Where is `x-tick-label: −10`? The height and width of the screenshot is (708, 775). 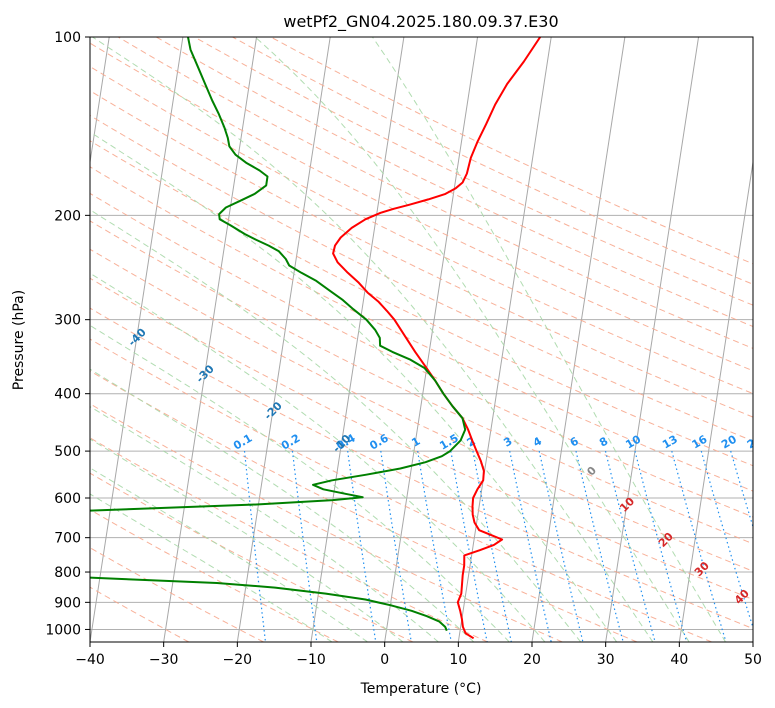
x-tick-label: −10 is located at coordinates (311, 660).